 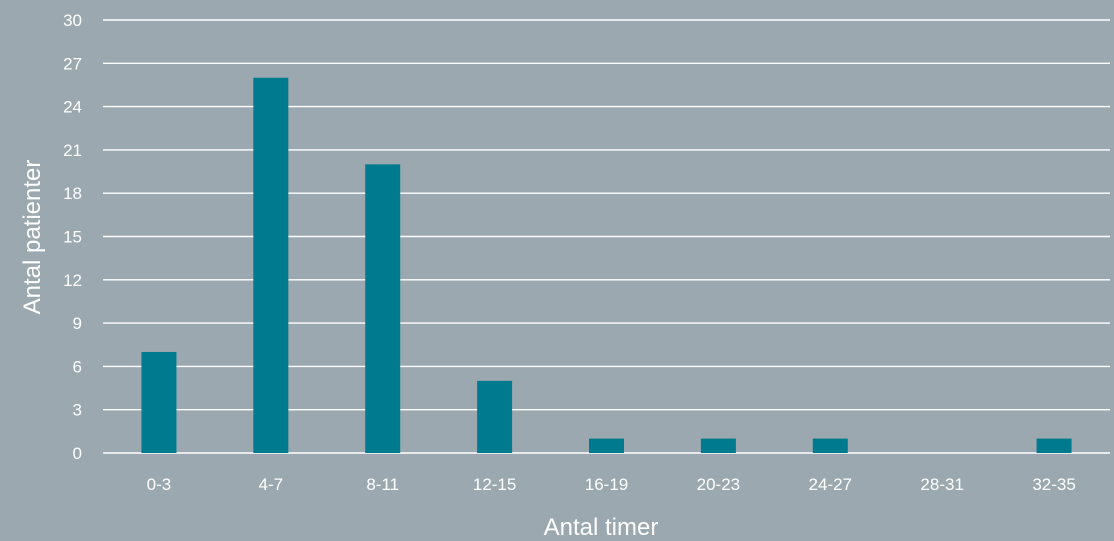 I want to click on y-tick-label: 21, so click(x=72, y=150).